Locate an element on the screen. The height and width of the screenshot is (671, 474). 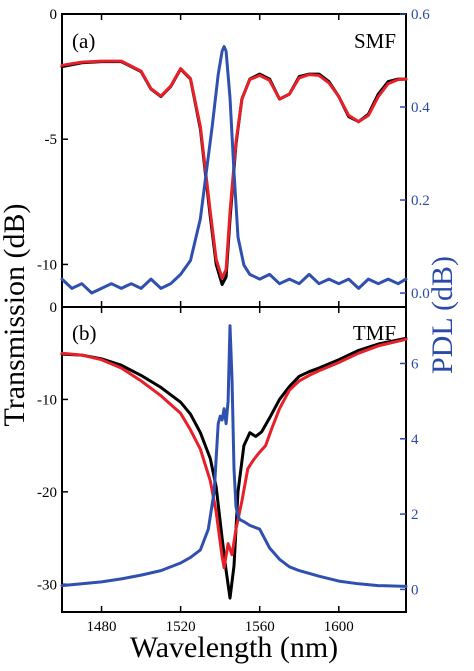
y2-tick-label: 0 is located at coordinates (415, 590).